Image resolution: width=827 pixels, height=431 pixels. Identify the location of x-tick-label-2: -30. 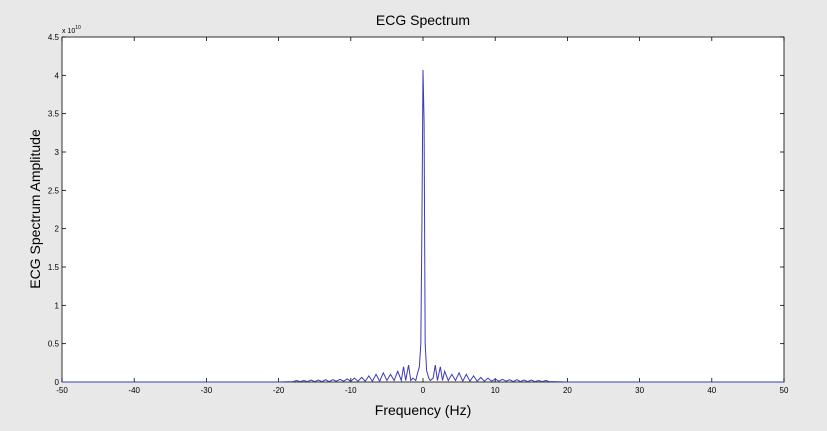
(207, 390).